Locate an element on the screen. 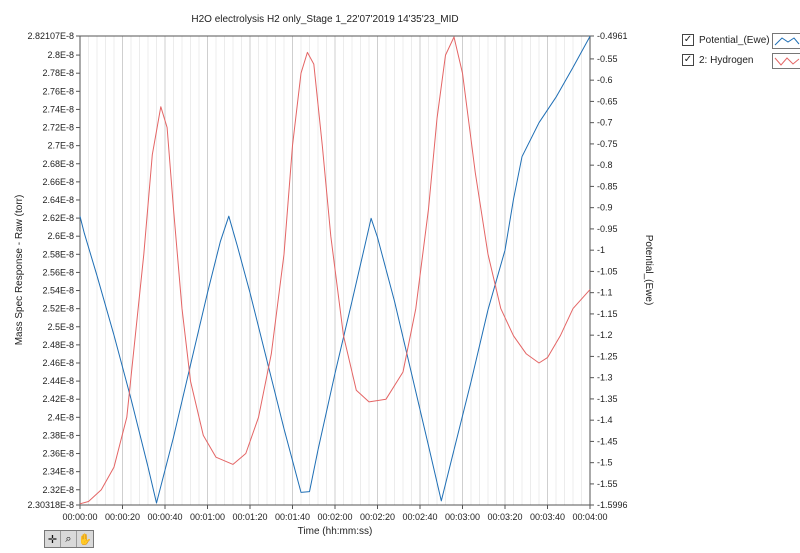 This screenshot has width=800, height=553. right-tick-label: -1.3 is located at coordinates (605, 378).